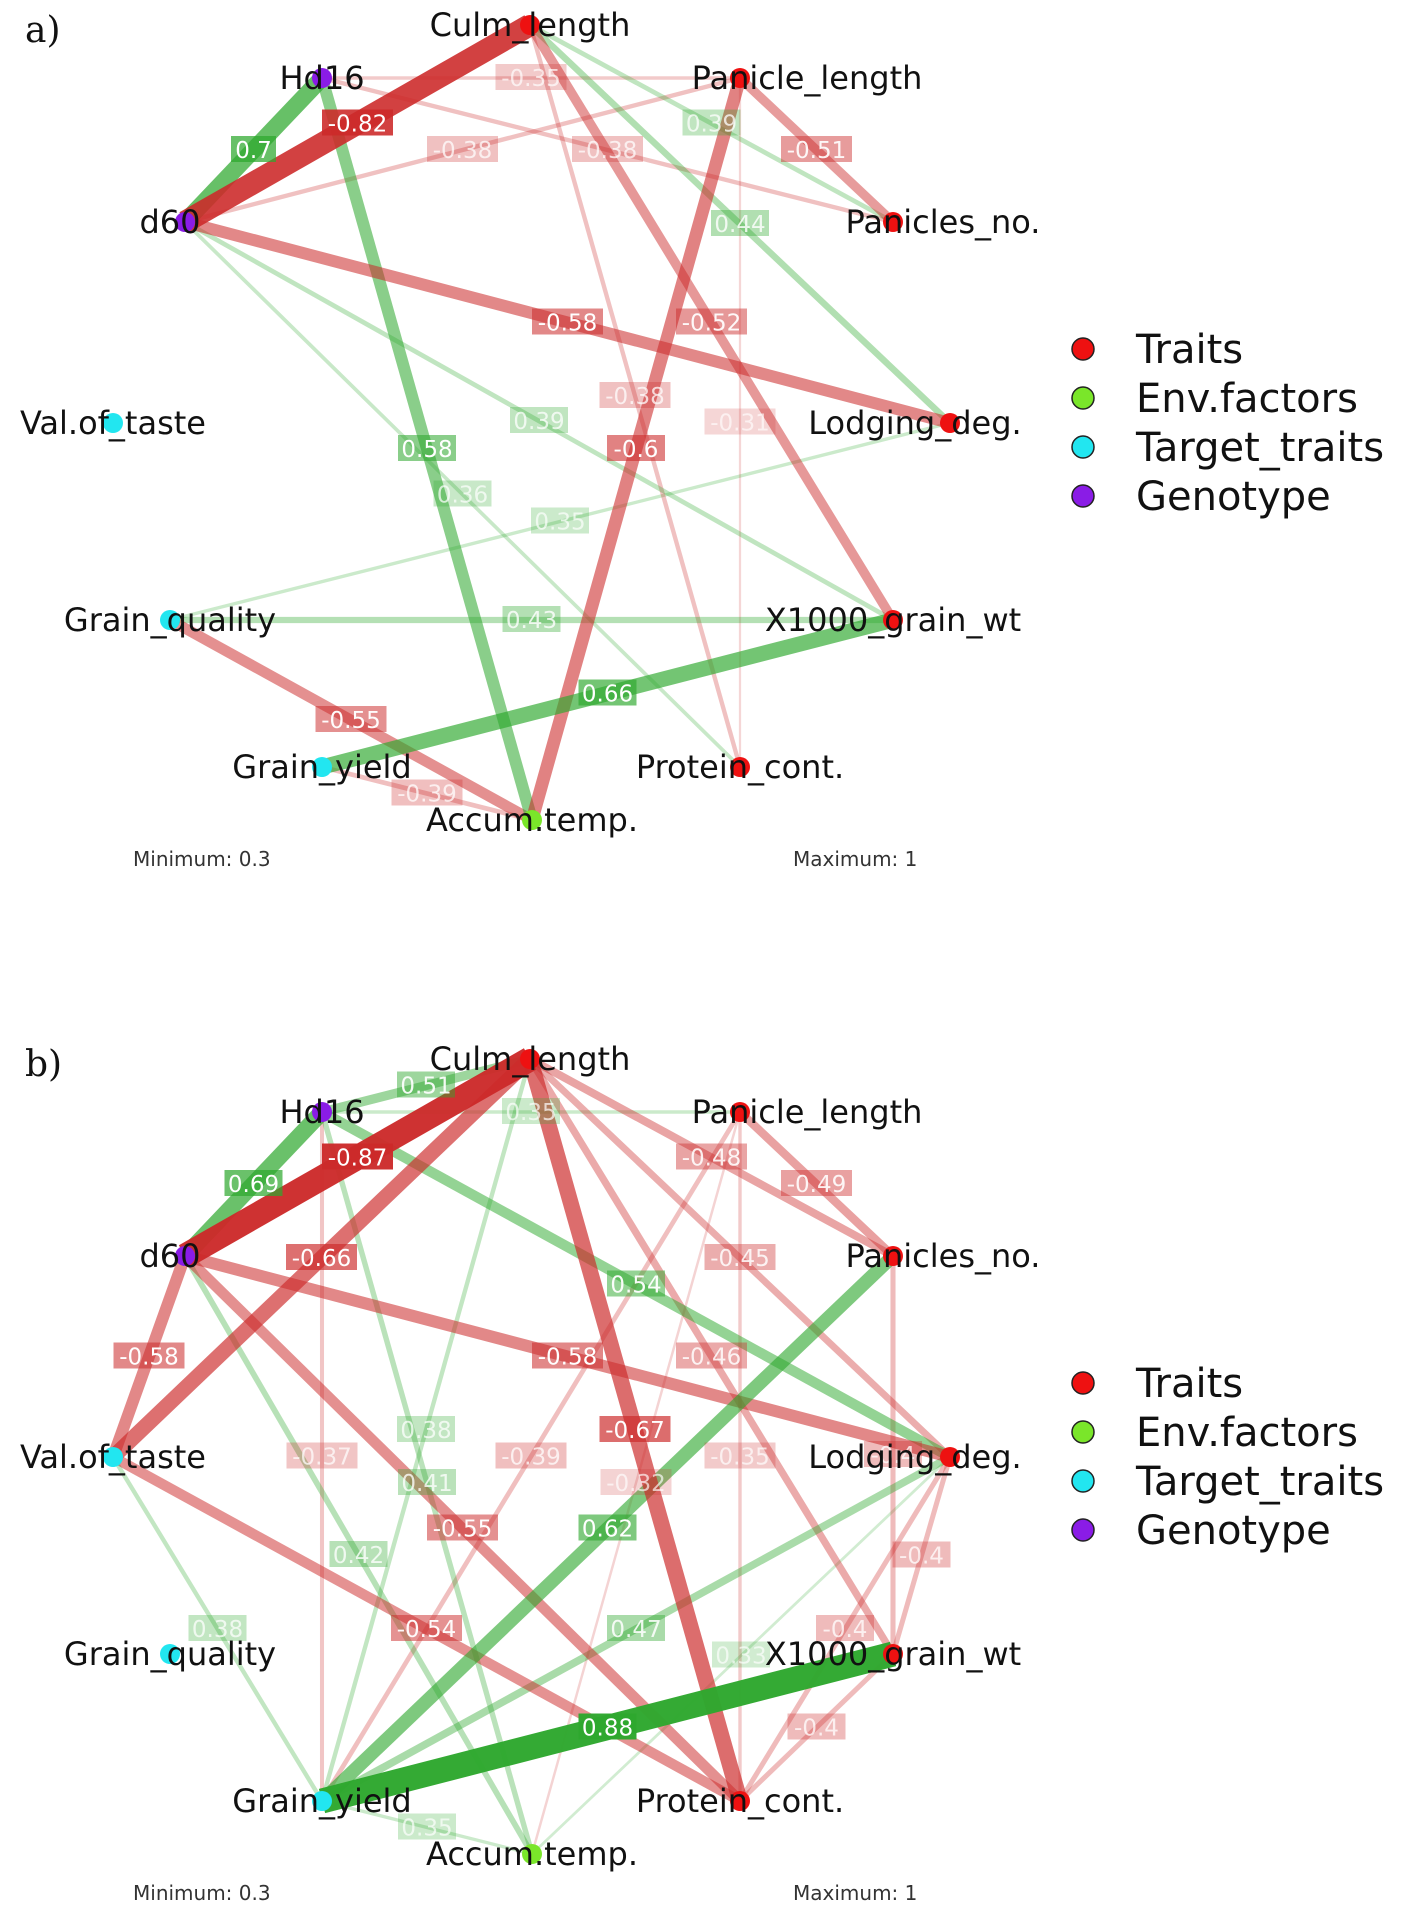 This screenshot has height=1912, width=1417. Describe the element at coordinates (607, 1729) in the screenshot. I see `edge-label-Grain_yield-X1000_grain_wt: 0.88` at that location.